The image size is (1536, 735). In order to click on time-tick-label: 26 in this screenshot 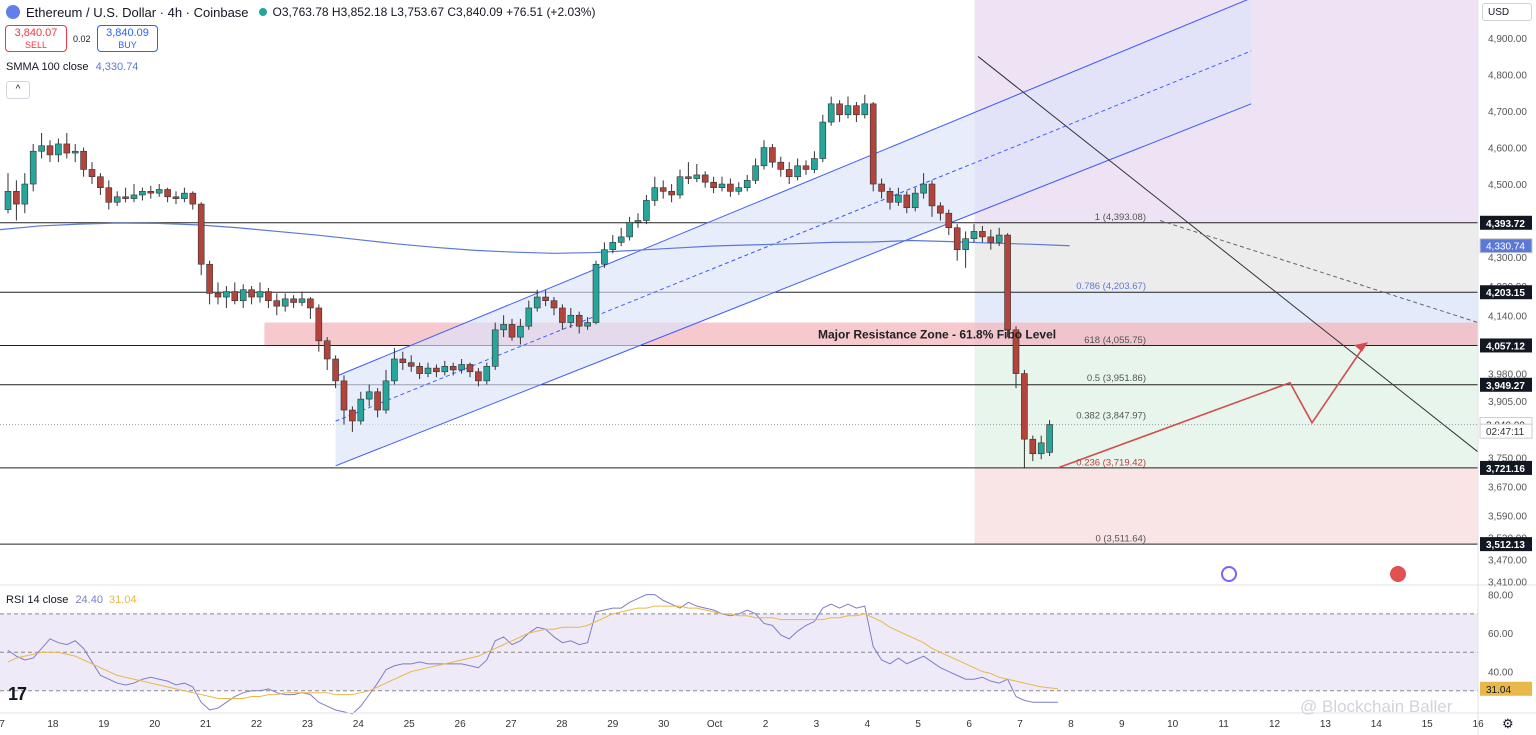, I will do `click(461, 724)`.